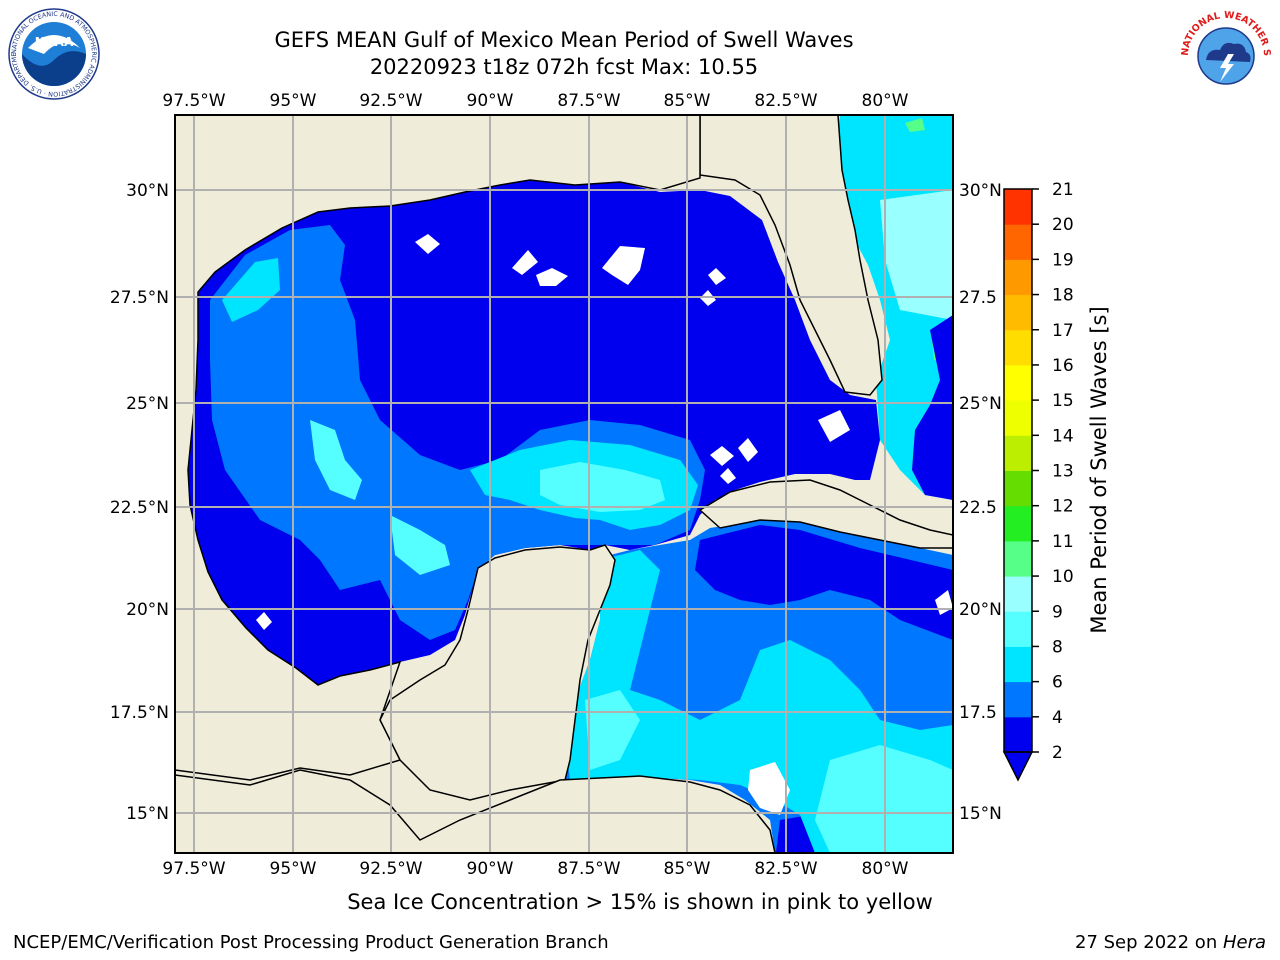  I want to click on lon-tick-bottom: 97.5°W, so click(193, 869).